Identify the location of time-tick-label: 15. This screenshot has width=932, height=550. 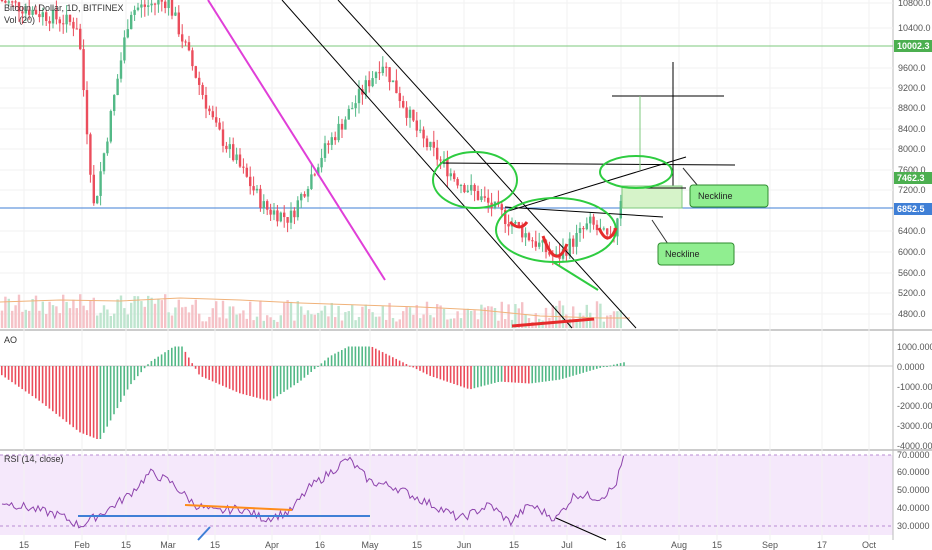
(514, 545).